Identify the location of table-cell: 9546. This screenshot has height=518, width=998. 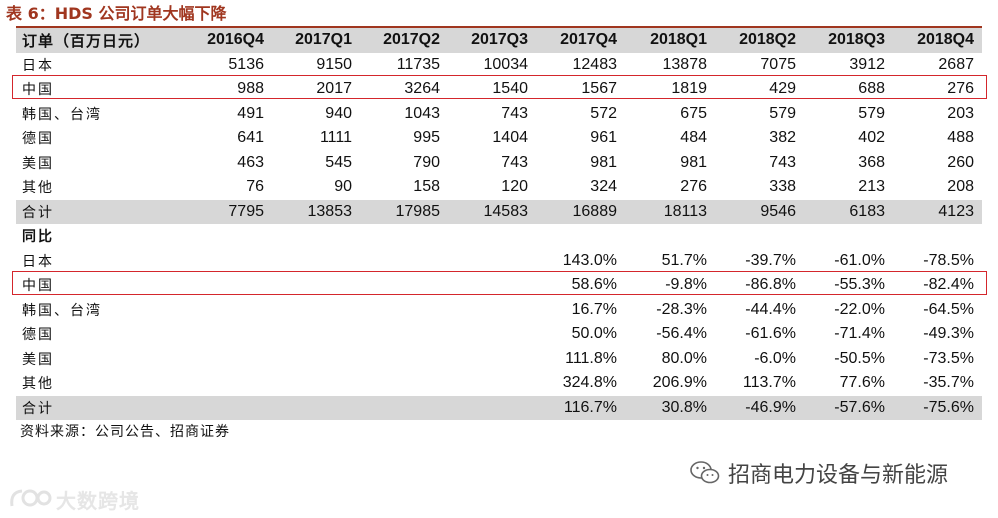
(759, 211).